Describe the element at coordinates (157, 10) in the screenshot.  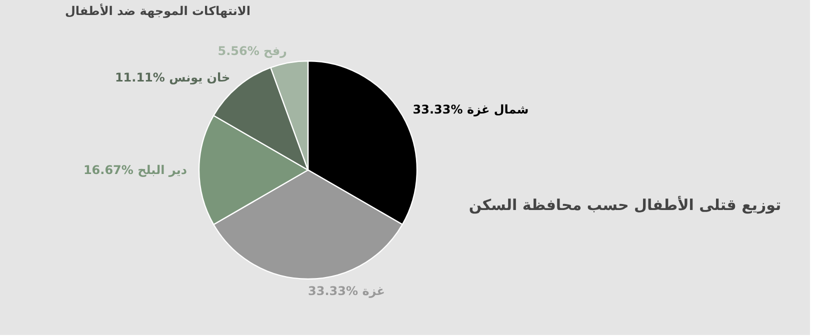
I see `chart-title: الانتهاكات الموجهة ضد الأطفال` at that location.